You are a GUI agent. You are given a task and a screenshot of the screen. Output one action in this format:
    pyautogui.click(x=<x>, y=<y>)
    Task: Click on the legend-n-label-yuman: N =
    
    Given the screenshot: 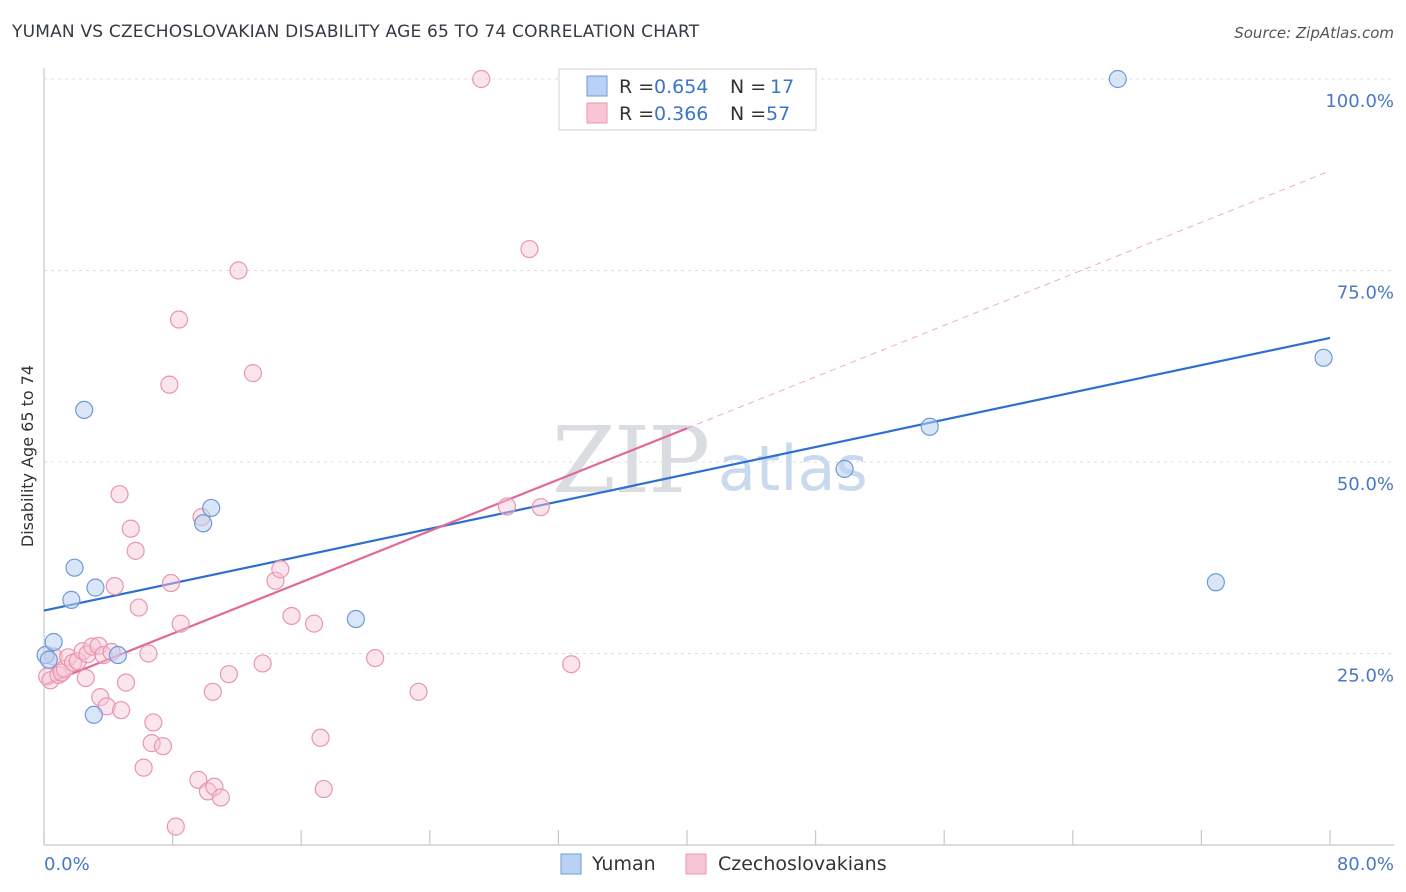 What is the action you would take?
    pyautogui.click(x=748, y=87)
    